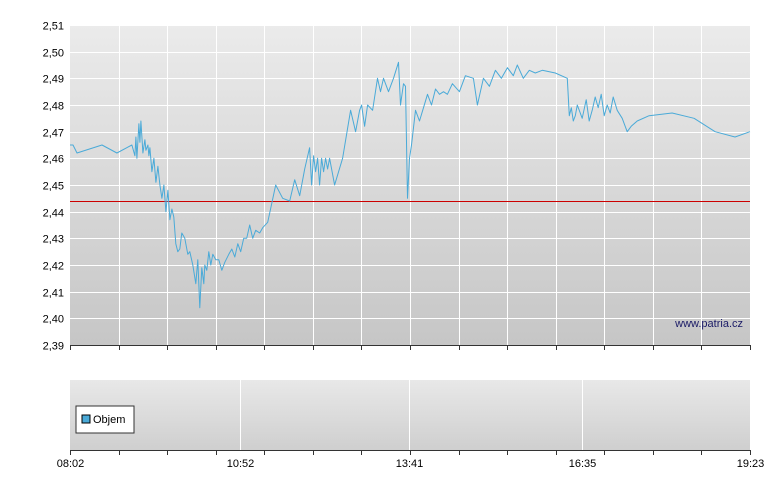 The image size is (780, 490). Describe the element at coordinates (53, 240) in the screenshot. I see `y-tick-label: 2,43` at that location.